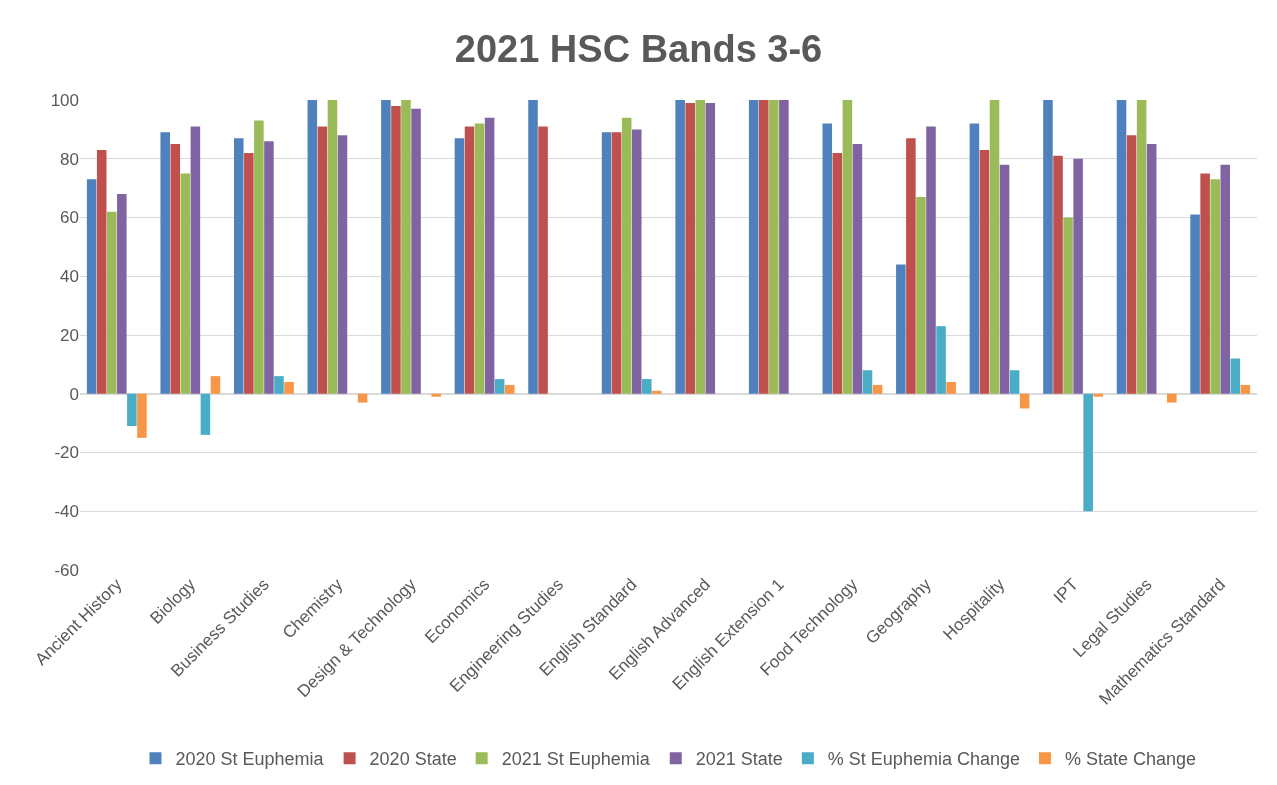 The width and height of the screenshot is (1277, 785). What do you see at coordinates (923, 759) in the screenshot?
I see `legend-label: % St Euphemia Change` at bounding box center [923, 759].